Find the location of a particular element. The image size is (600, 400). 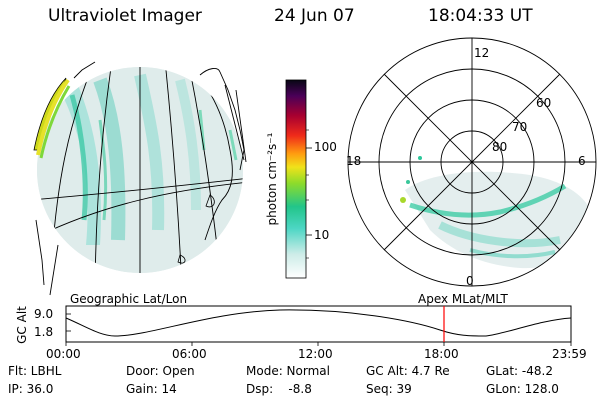

mlt-label-12: 12 is located at coordinates (482, 53).